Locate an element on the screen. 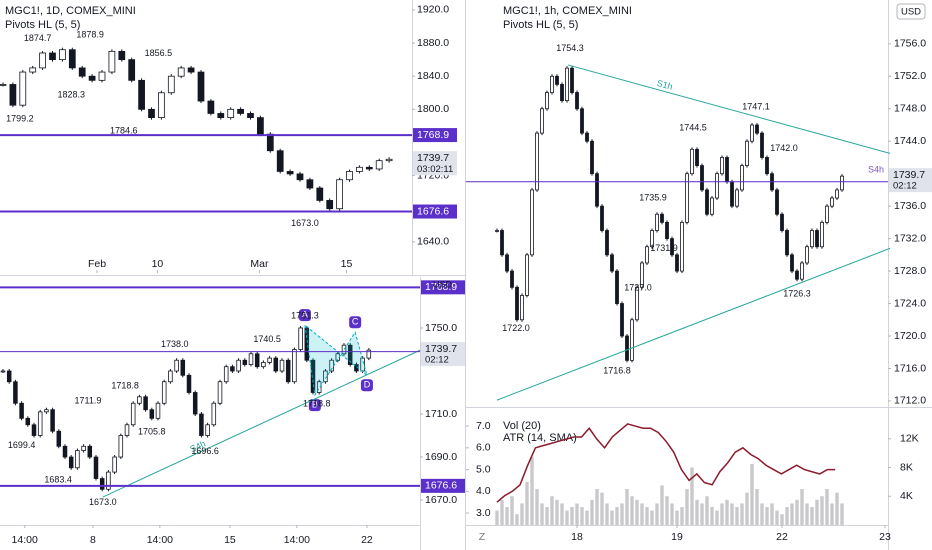 The width and height of the screenshot is (932, 550). pattern-label: D is located at coordinates (367, 385).